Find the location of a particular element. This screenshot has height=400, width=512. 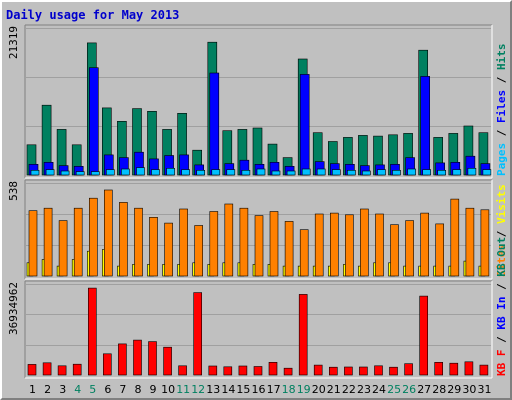

x-tick-label: 31 is located at coordinates (485, 389).